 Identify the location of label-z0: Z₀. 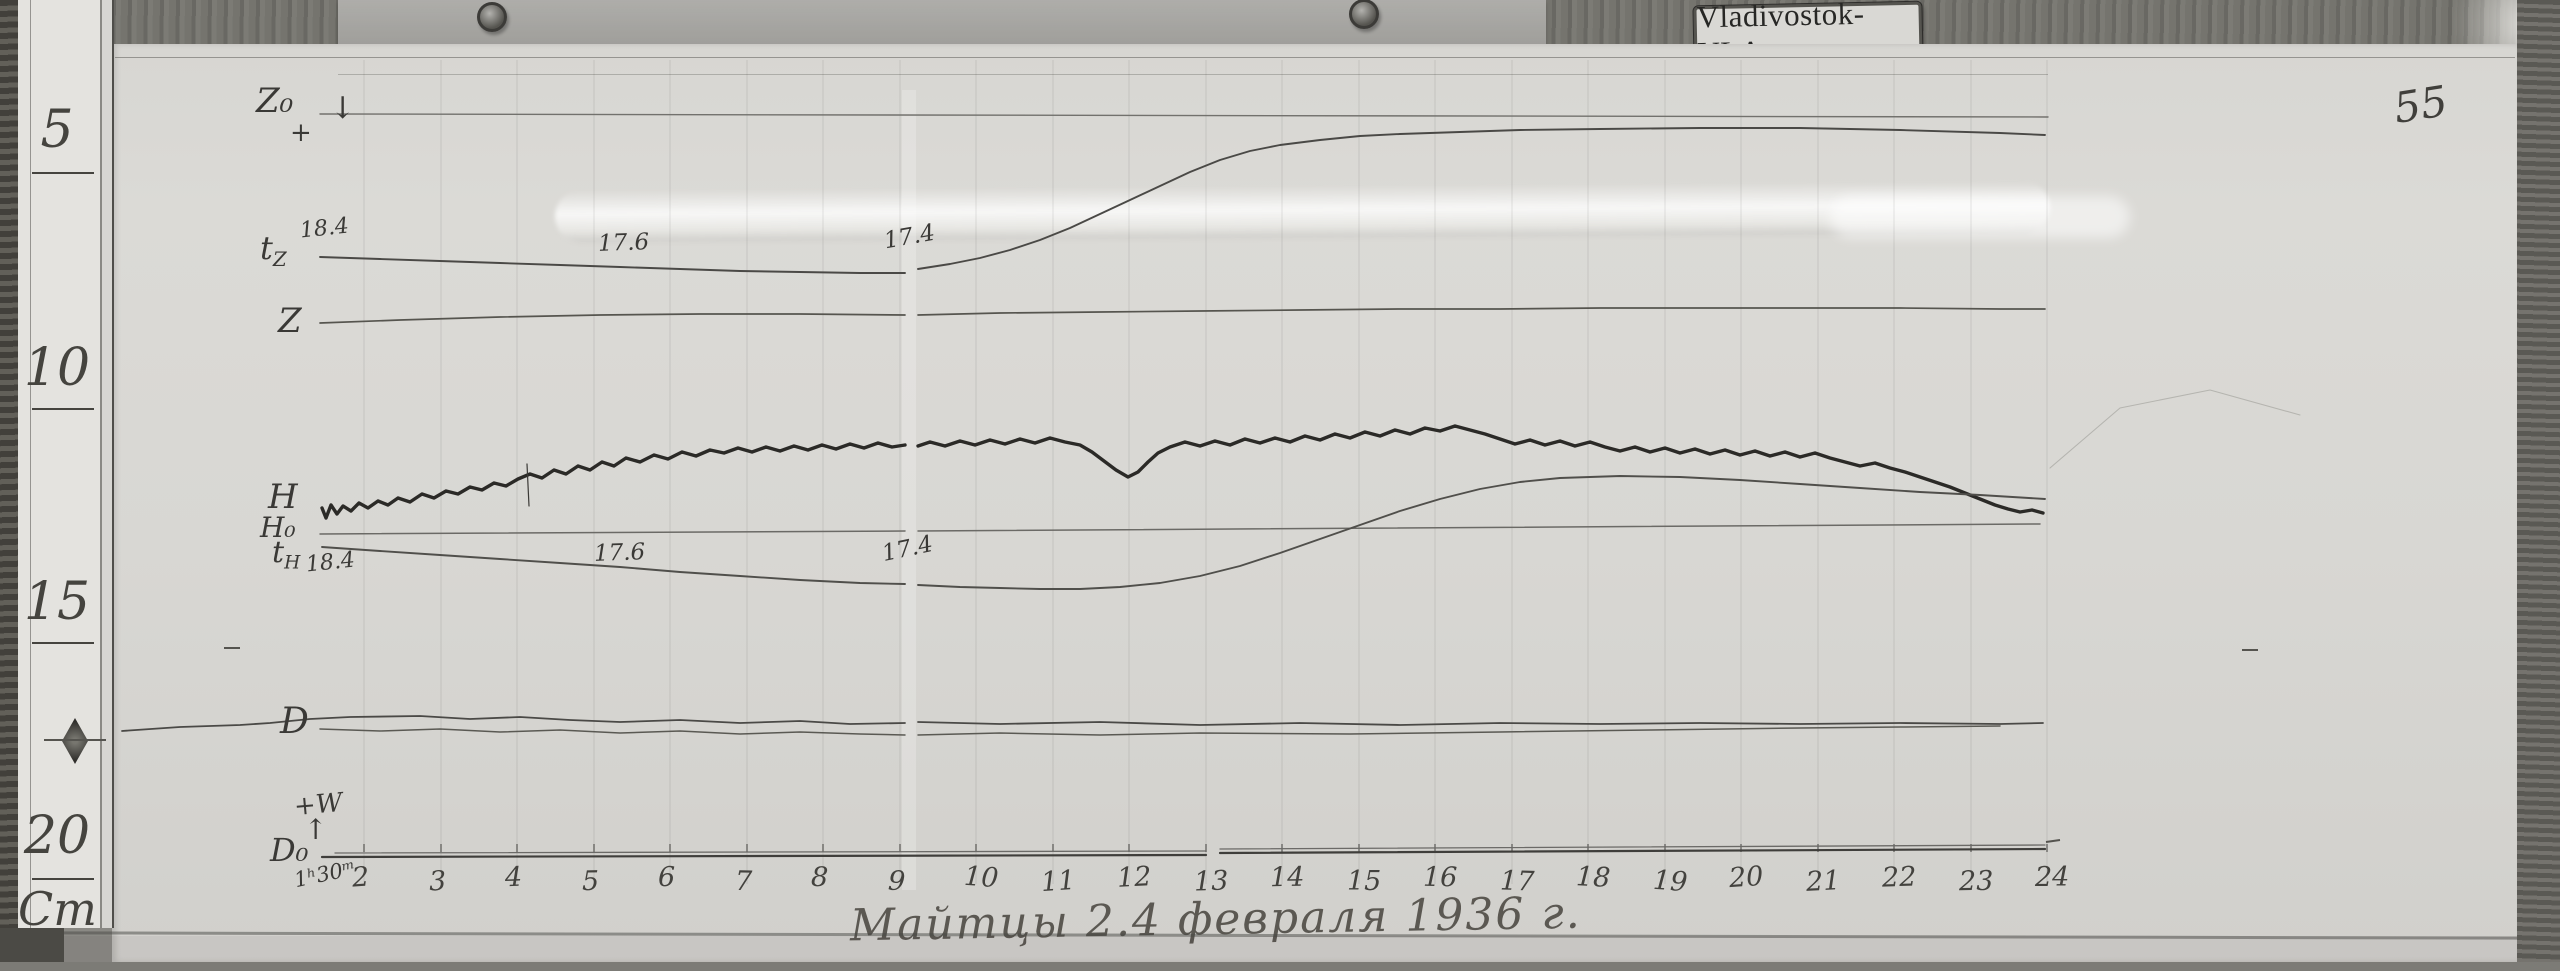
(275, 101).